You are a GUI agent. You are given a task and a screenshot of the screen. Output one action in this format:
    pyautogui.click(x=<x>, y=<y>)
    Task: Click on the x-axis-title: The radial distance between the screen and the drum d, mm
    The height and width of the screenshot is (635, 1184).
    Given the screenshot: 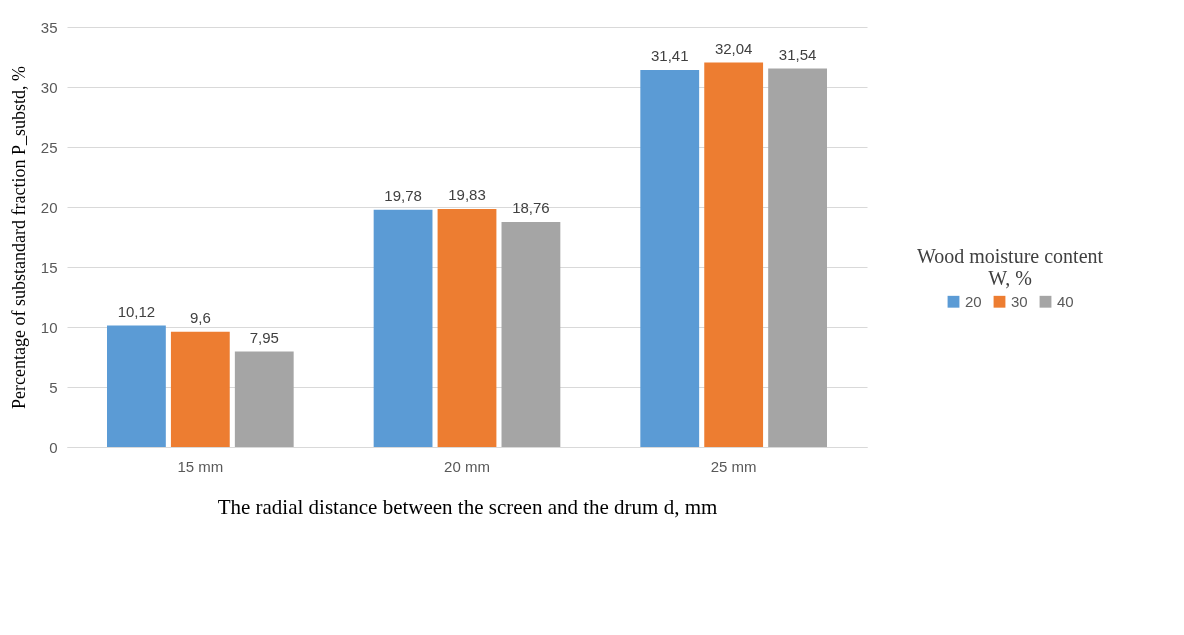 What is the action you would take?
    pyautogui.click(x=467, y=506)
    